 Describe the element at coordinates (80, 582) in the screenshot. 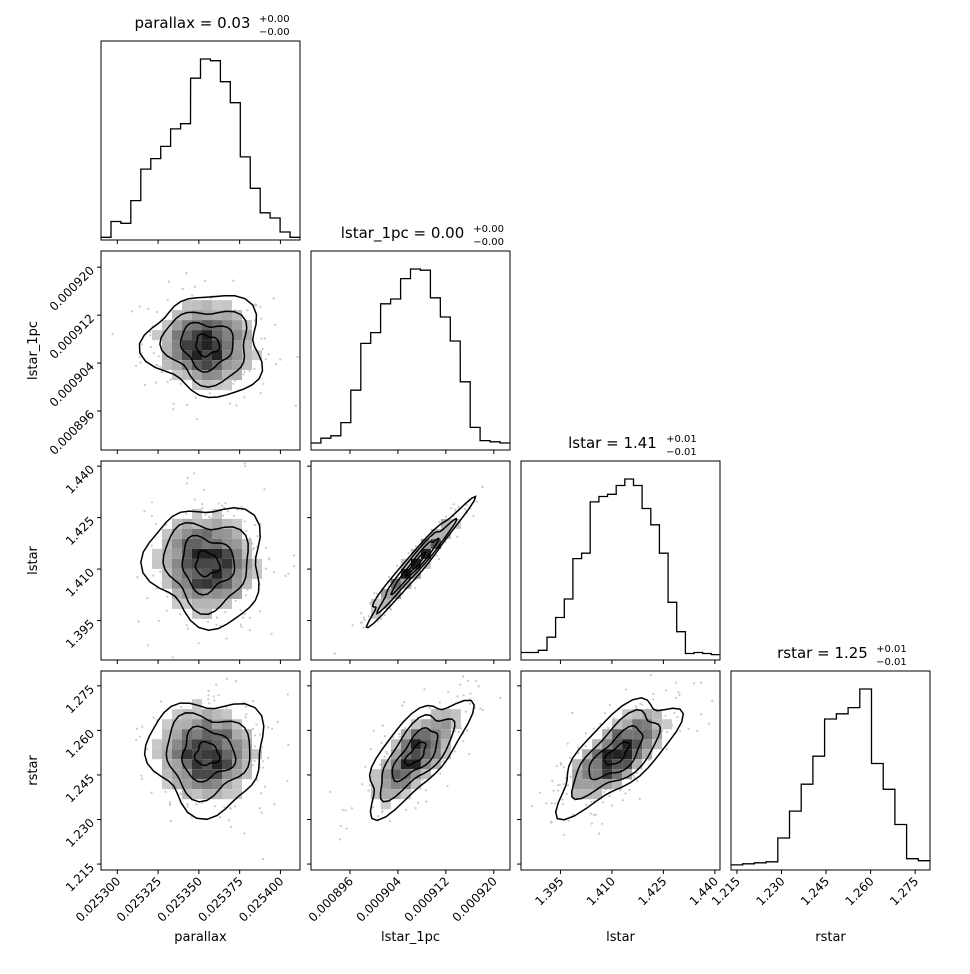

I see `y-tick-label-lstar-1: 1.410` at that location.